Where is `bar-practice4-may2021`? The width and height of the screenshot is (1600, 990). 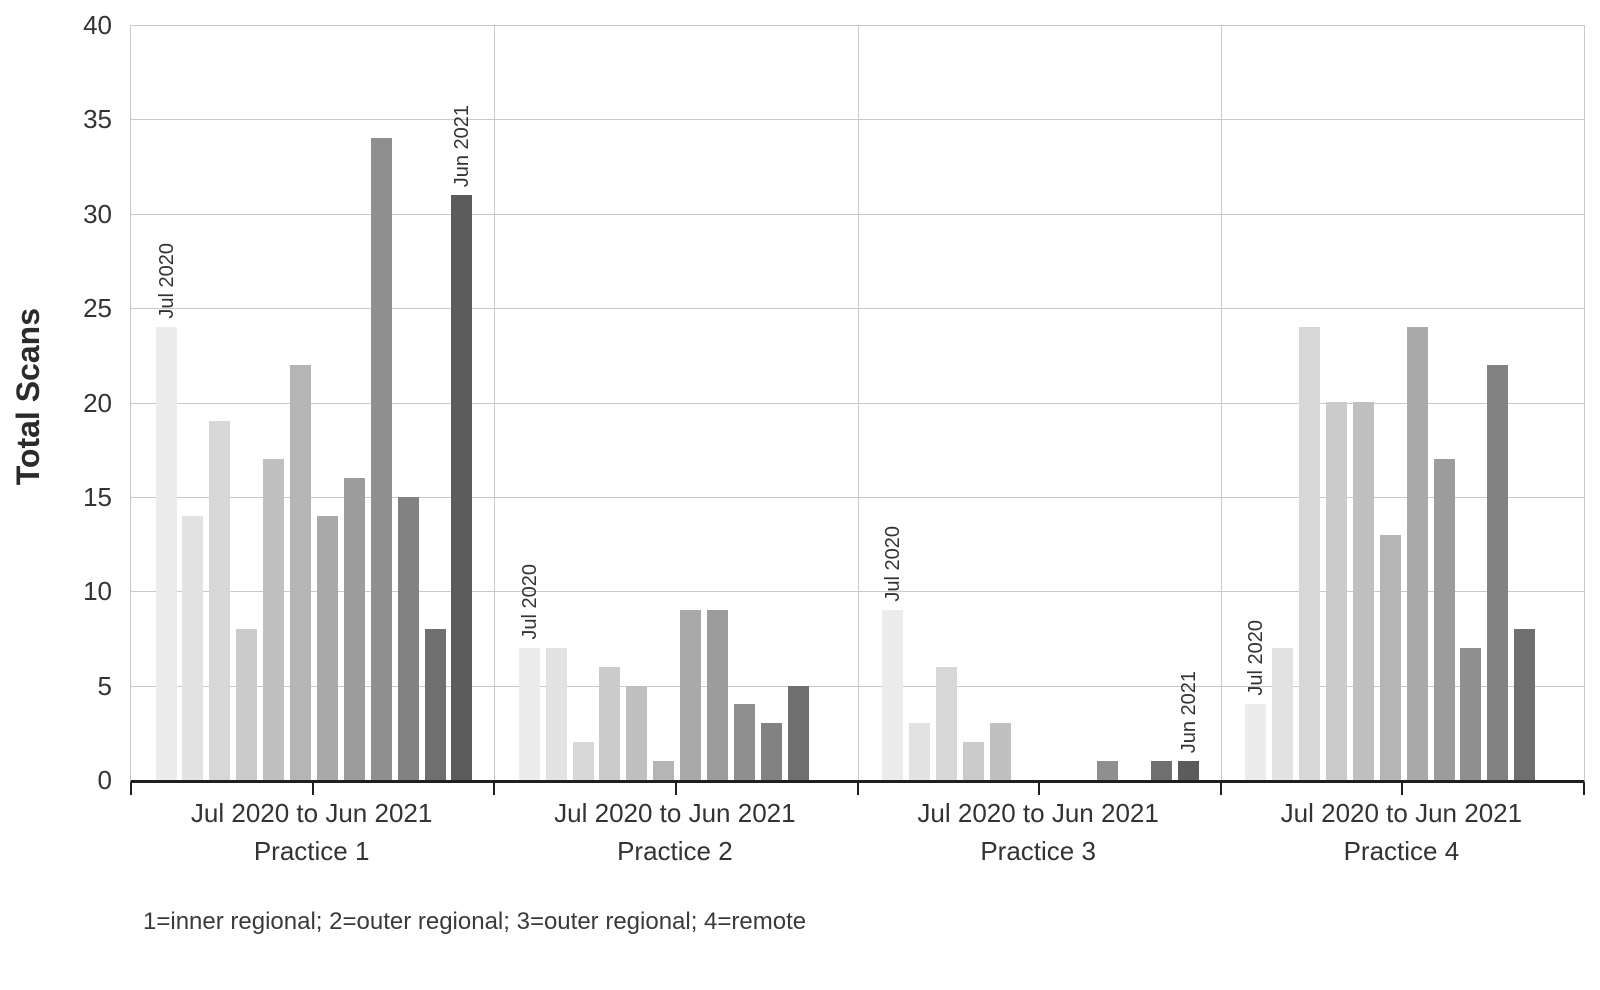
bar-practice4-may2021 is located at coordinates (1524, 704).